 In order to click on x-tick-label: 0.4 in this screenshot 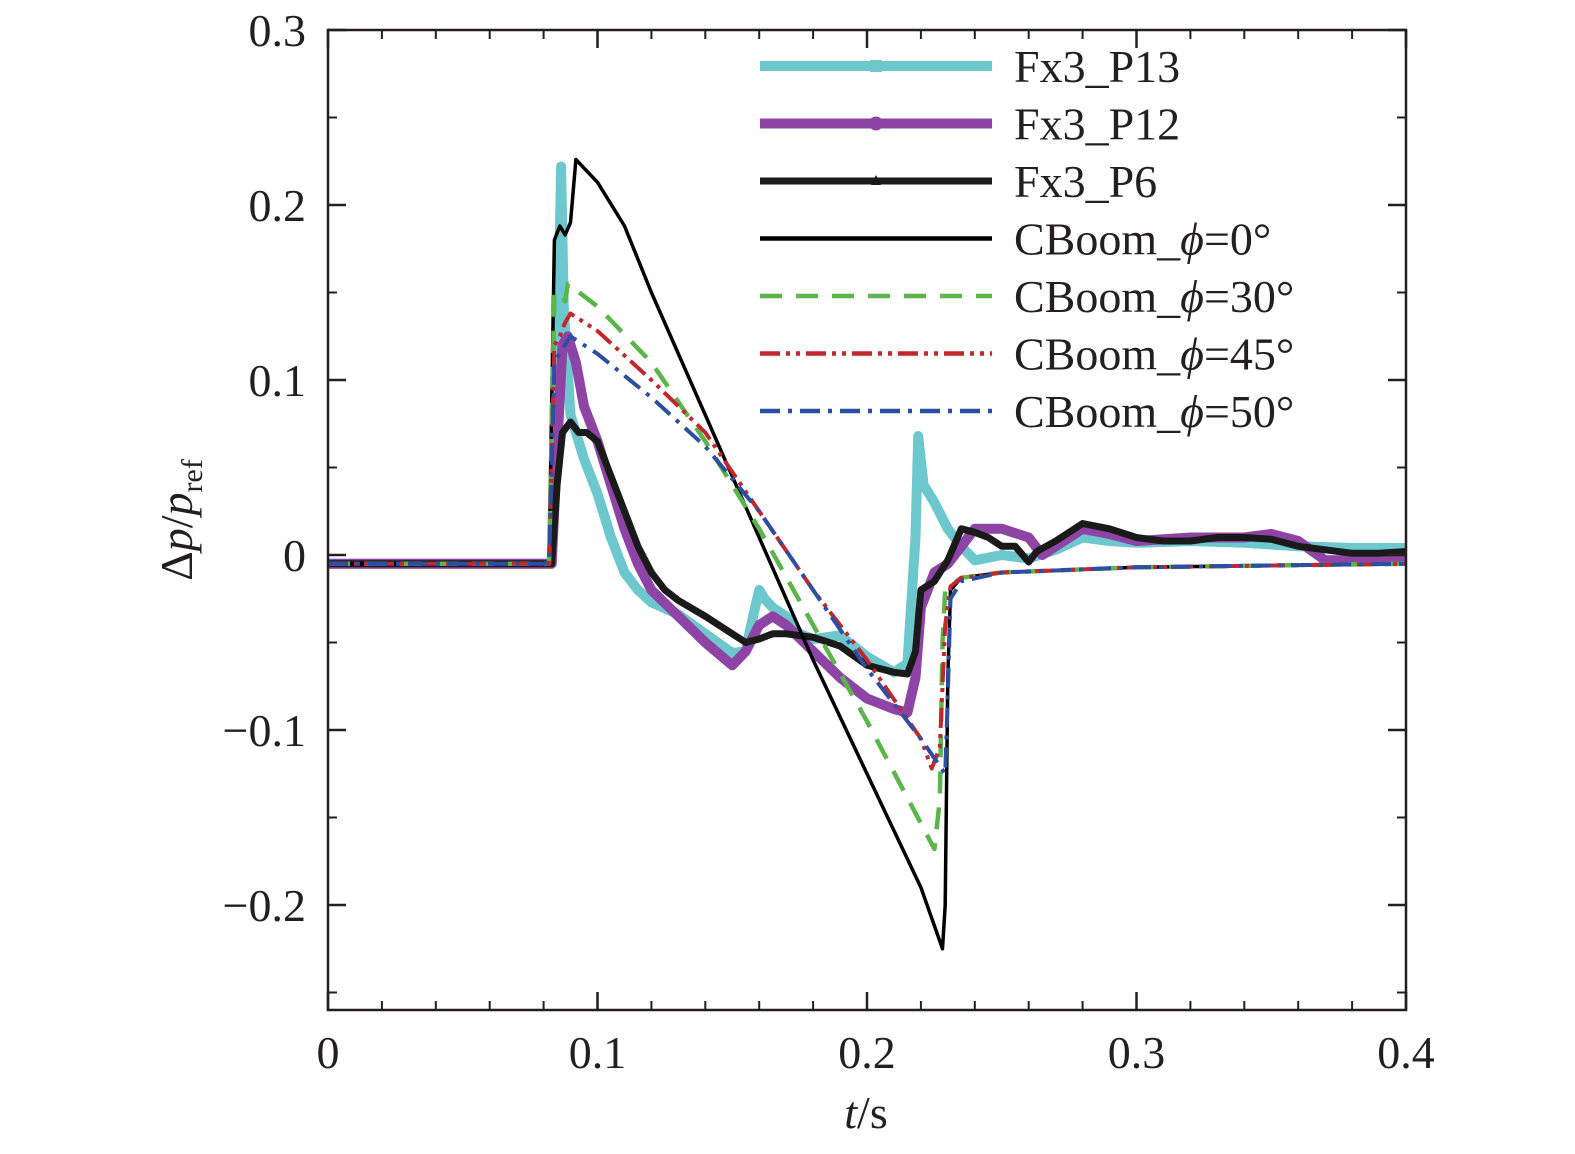, I will do `click(1406, 1052)`.